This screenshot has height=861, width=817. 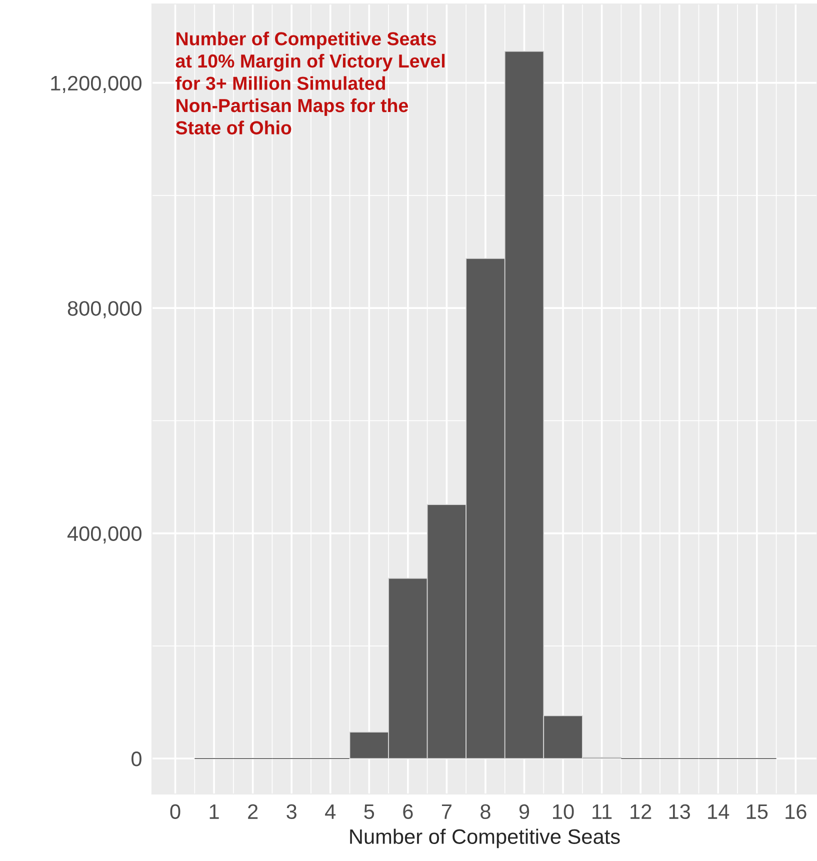 I want to click on x-tick-label: 4, so click(x=330, y=811).